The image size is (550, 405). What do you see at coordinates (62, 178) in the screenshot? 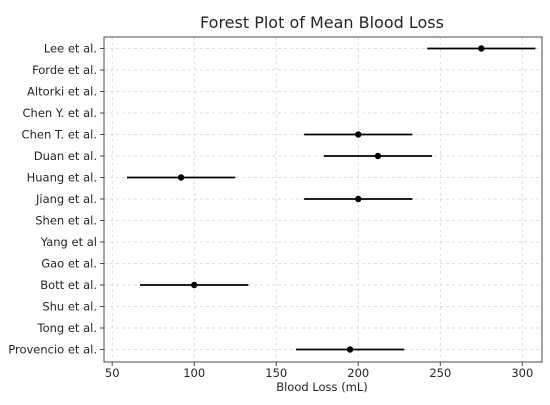
I see `y-tick-label: Huang et al.` at bounding box center [62, 178].